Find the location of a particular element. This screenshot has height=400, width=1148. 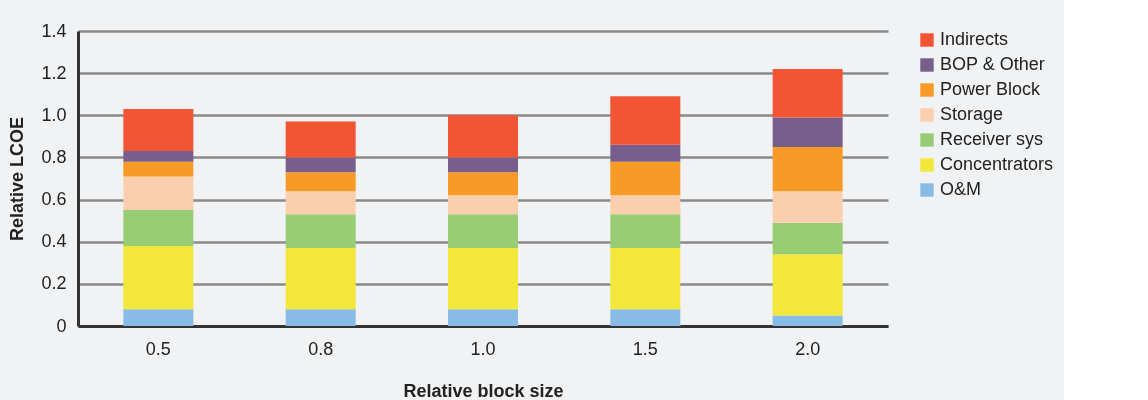

y-tick-label: 1.0 is located at coordinates (54, 114).